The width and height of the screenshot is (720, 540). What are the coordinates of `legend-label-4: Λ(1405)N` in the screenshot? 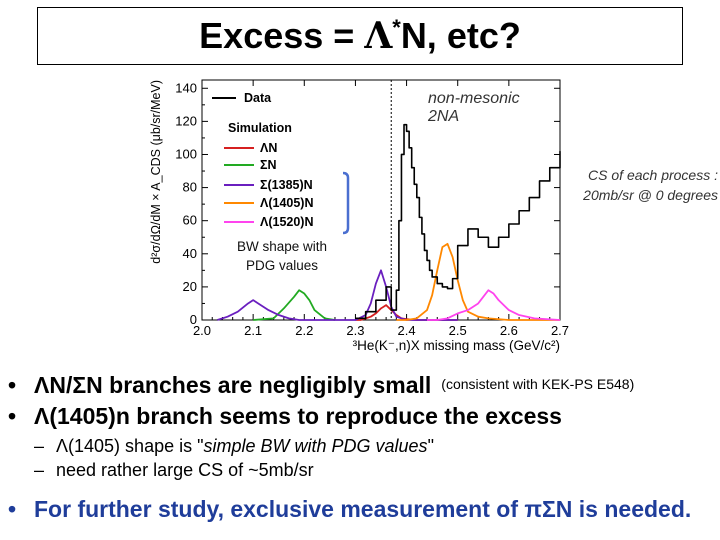 It's located at (287, 203).